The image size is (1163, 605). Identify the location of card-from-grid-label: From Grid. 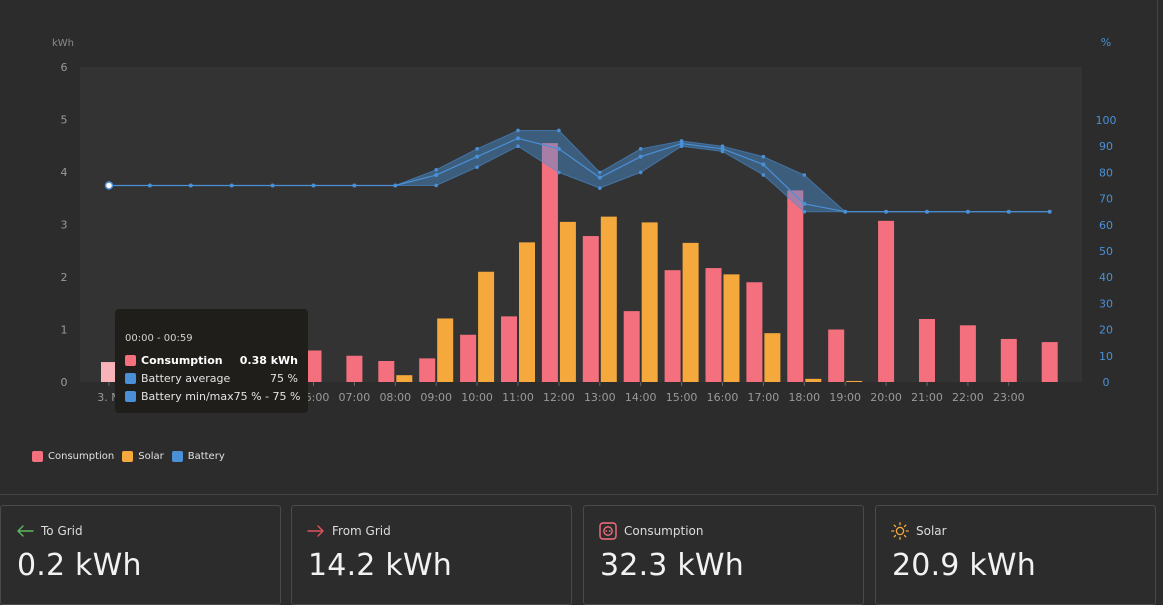
(361, 531).